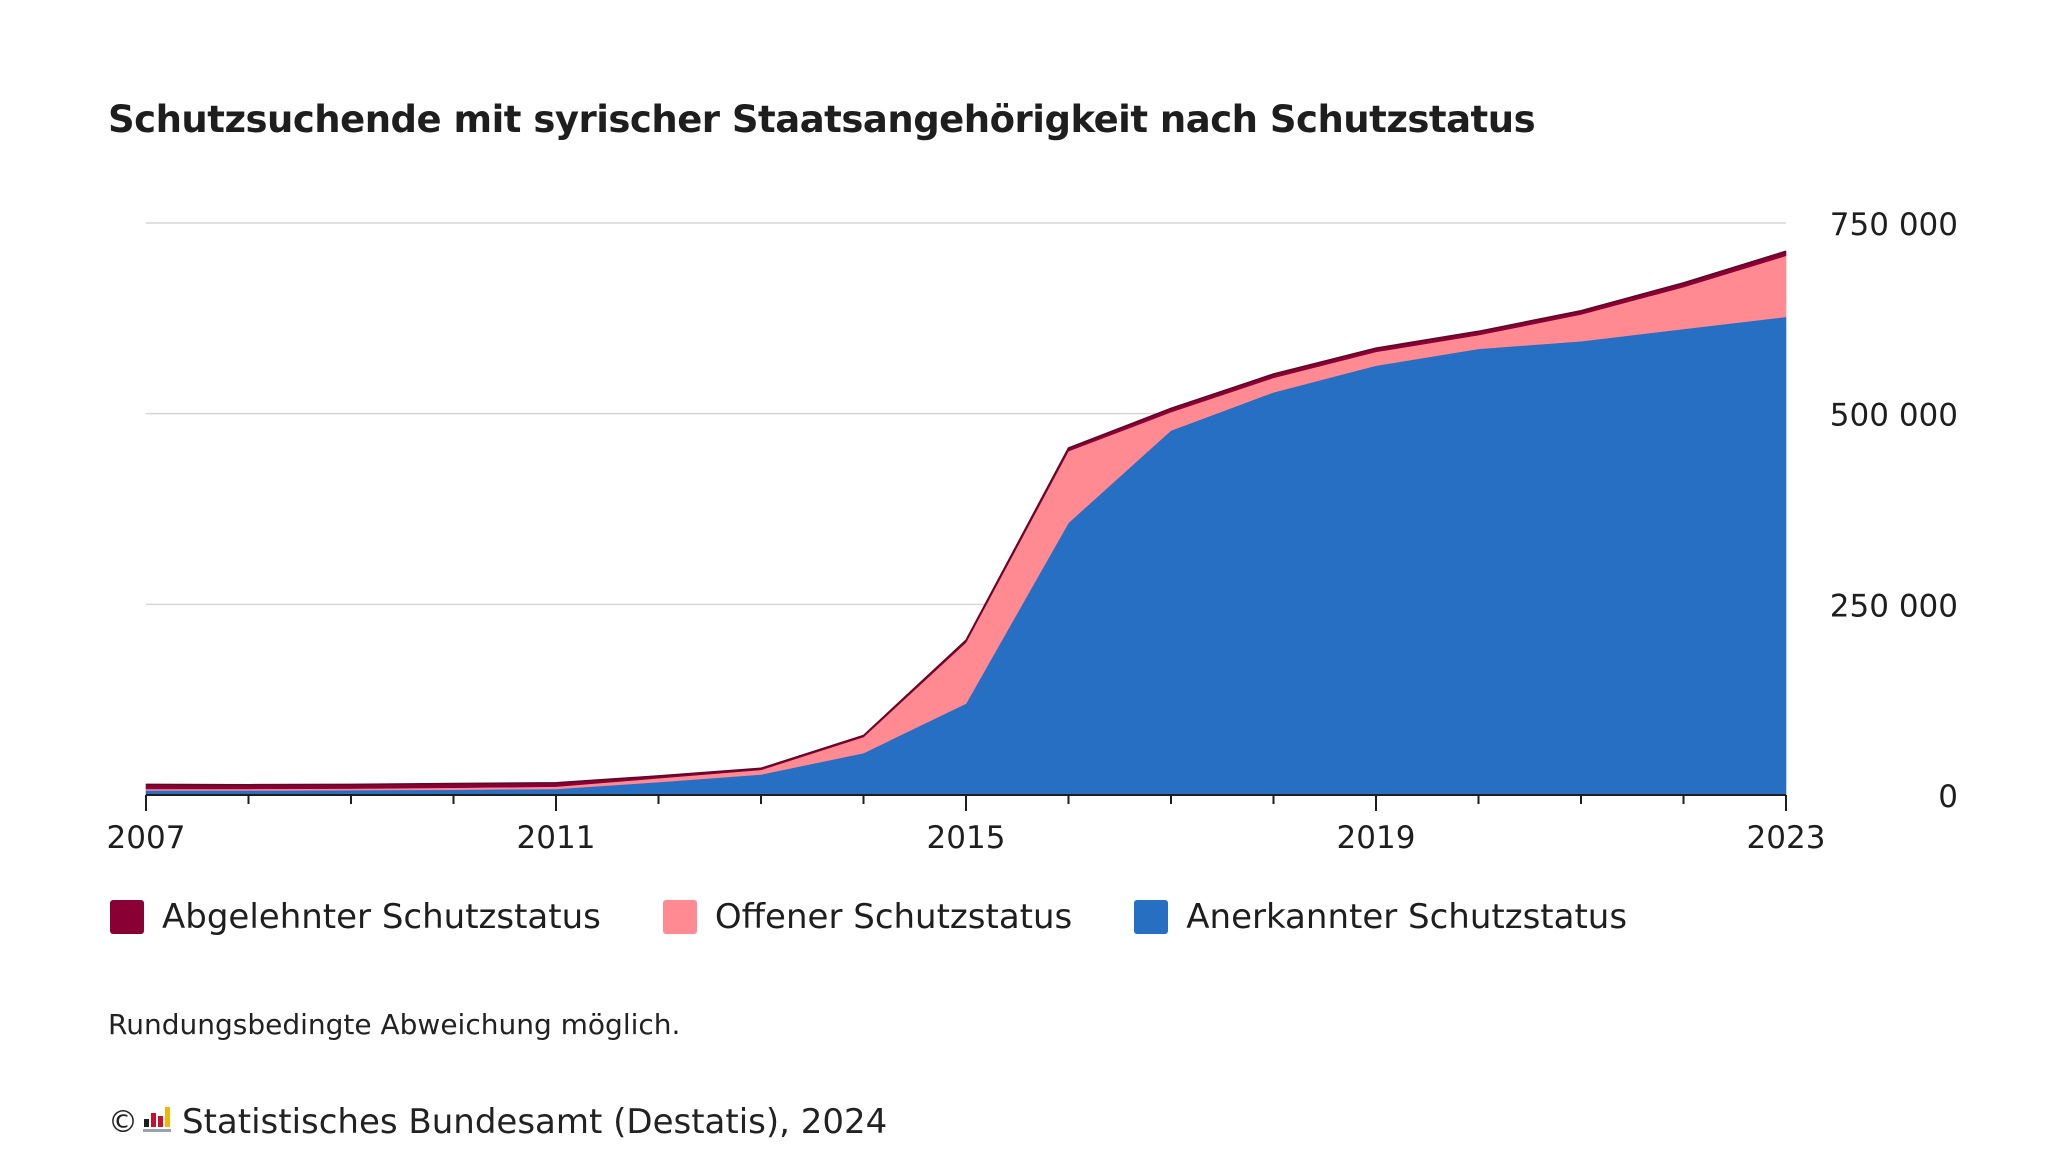 This screenshot has width=2048, height=1173. What do you see at coordinates (1376, 838) in the screenshot?
I see `x-tick-label: 2019` at bounding box center [1376, 838].